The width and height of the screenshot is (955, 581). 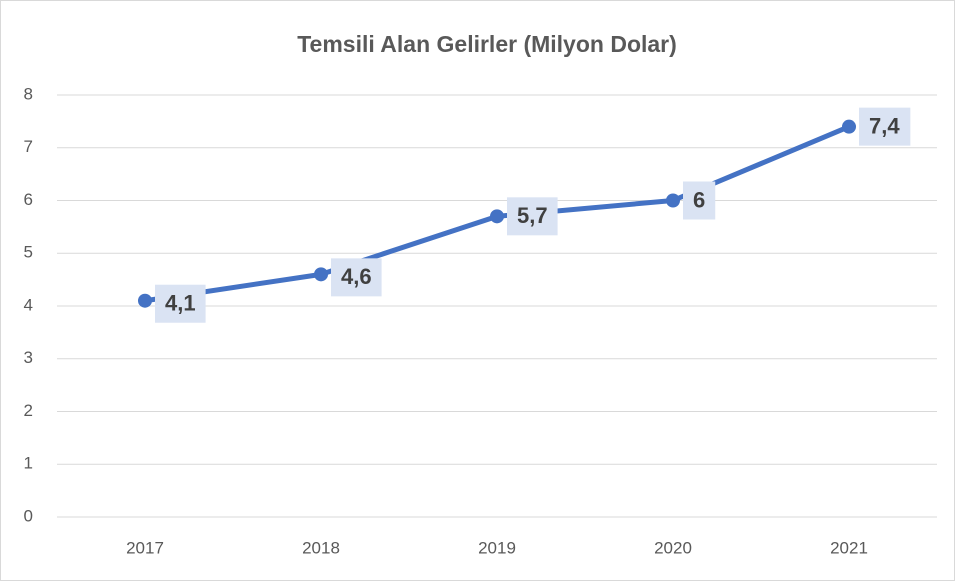 What do you see at coordinates (487, 44) in the screenshot?
I see `chart-title: Temsili Alan Gelirler (Milyon Dolar)` at bounding box center [487, 44].